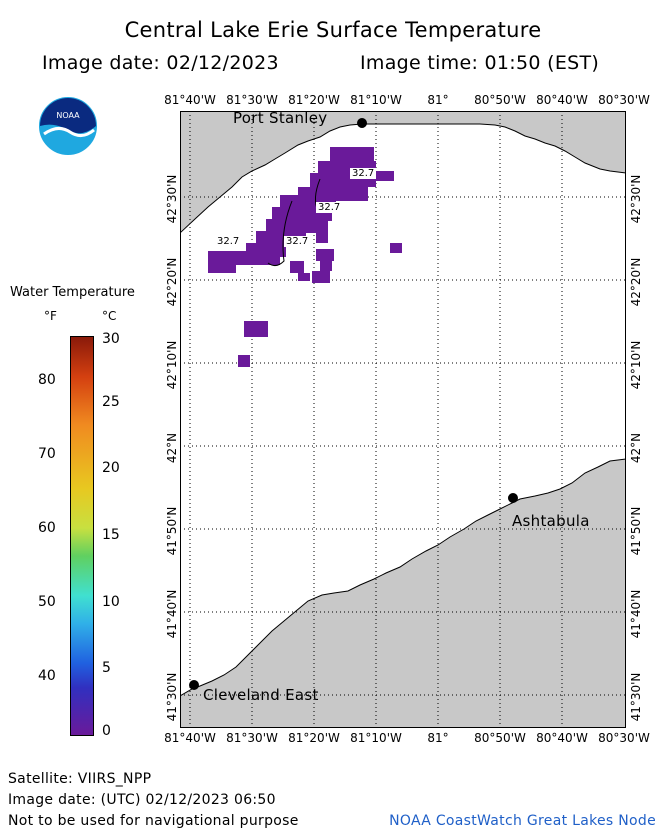  I want to click on legend-c-tick: 25, so click(111, 402).